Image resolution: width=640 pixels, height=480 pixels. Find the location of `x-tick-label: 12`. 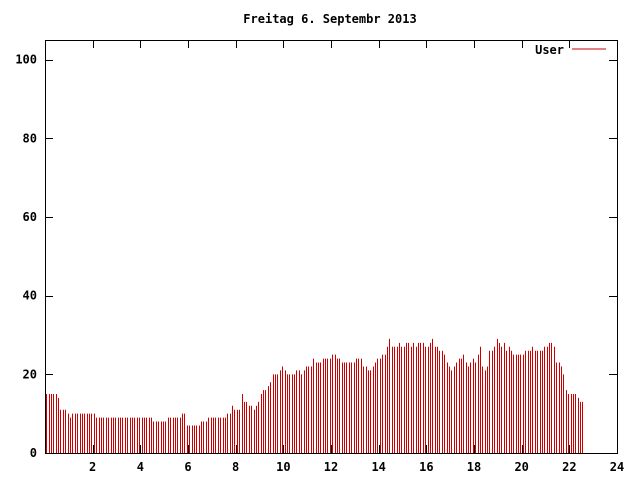

x-tick-label: 12 is located at coordinates (331, 467).